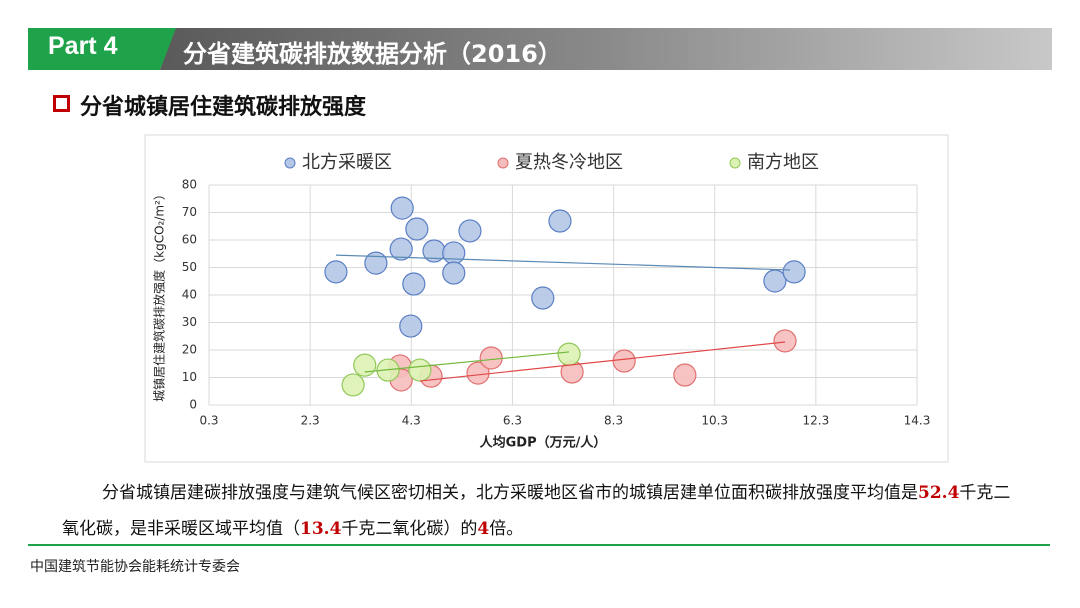 The image size is (1080, 608). I want to click on text: 倍。, so click(506, 529).